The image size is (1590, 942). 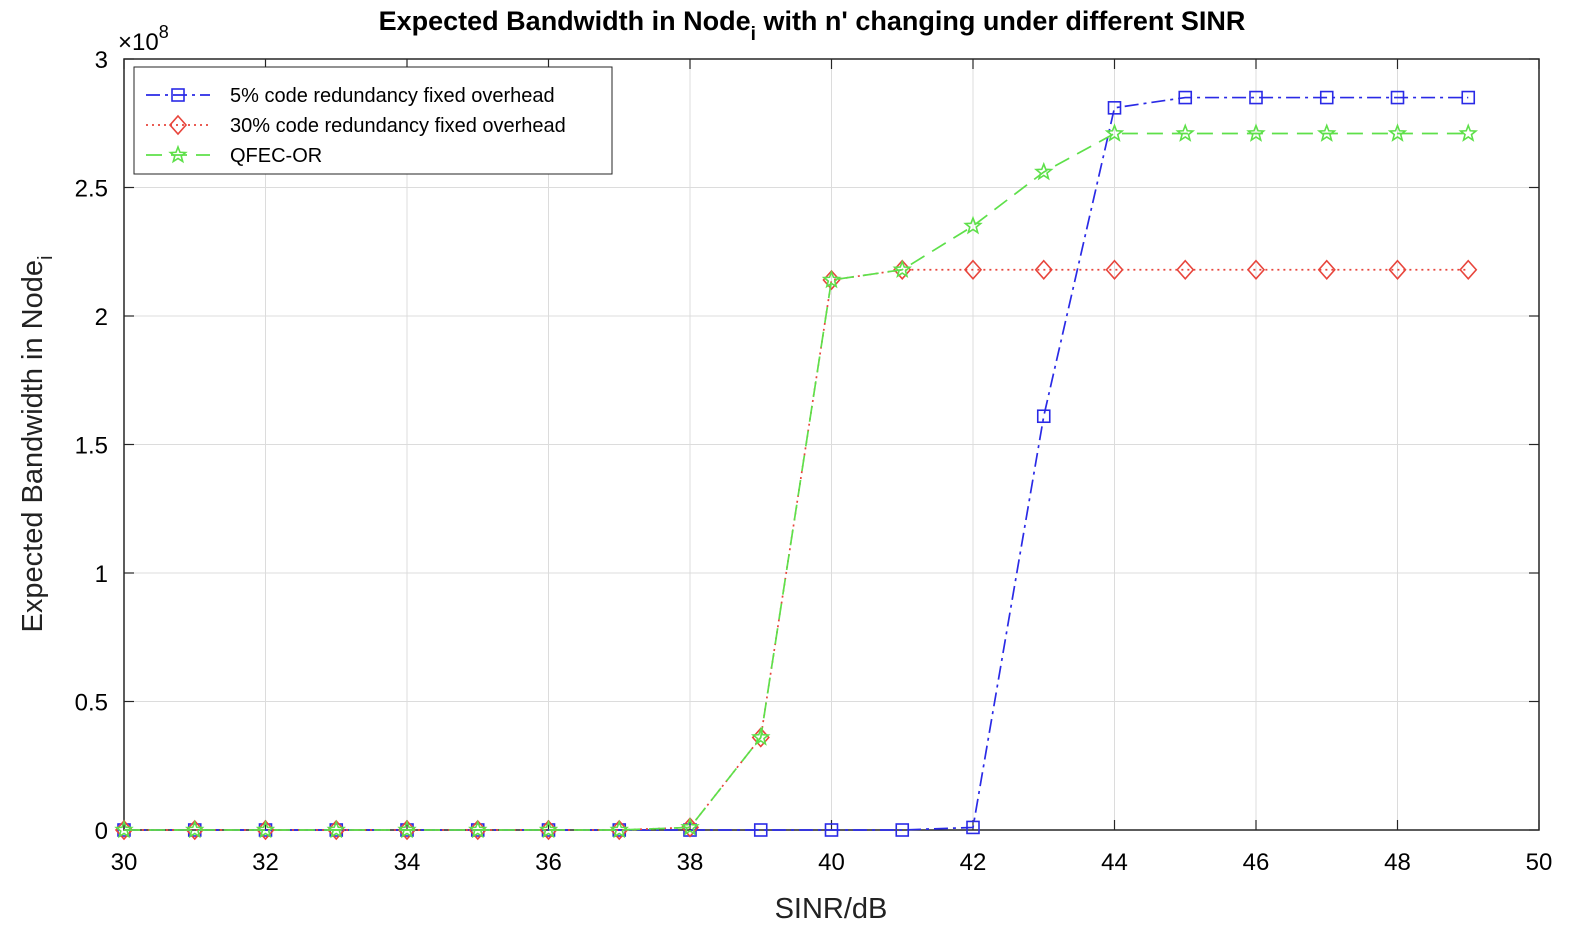 I want to click on y-axis-label-subscript: i, so click(x=46, y=258).